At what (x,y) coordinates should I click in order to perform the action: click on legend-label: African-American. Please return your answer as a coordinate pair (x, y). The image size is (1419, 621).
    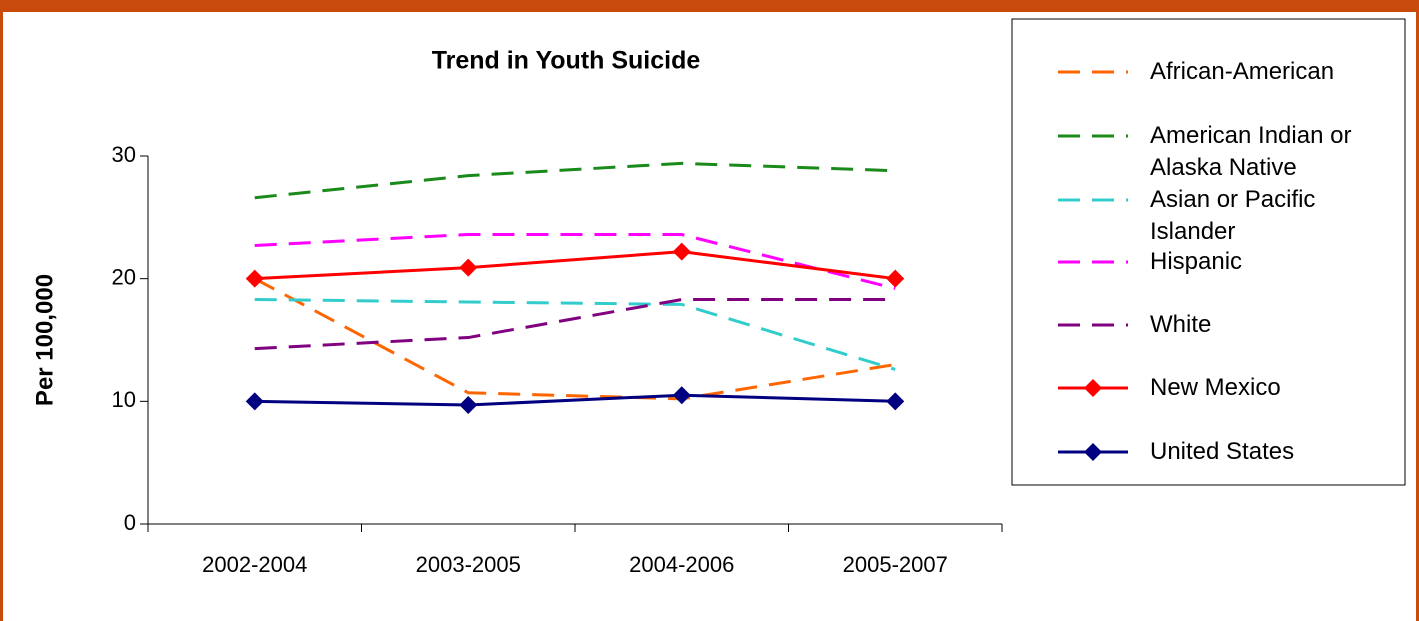
    Looking at the image, I should click on (1242, 71).